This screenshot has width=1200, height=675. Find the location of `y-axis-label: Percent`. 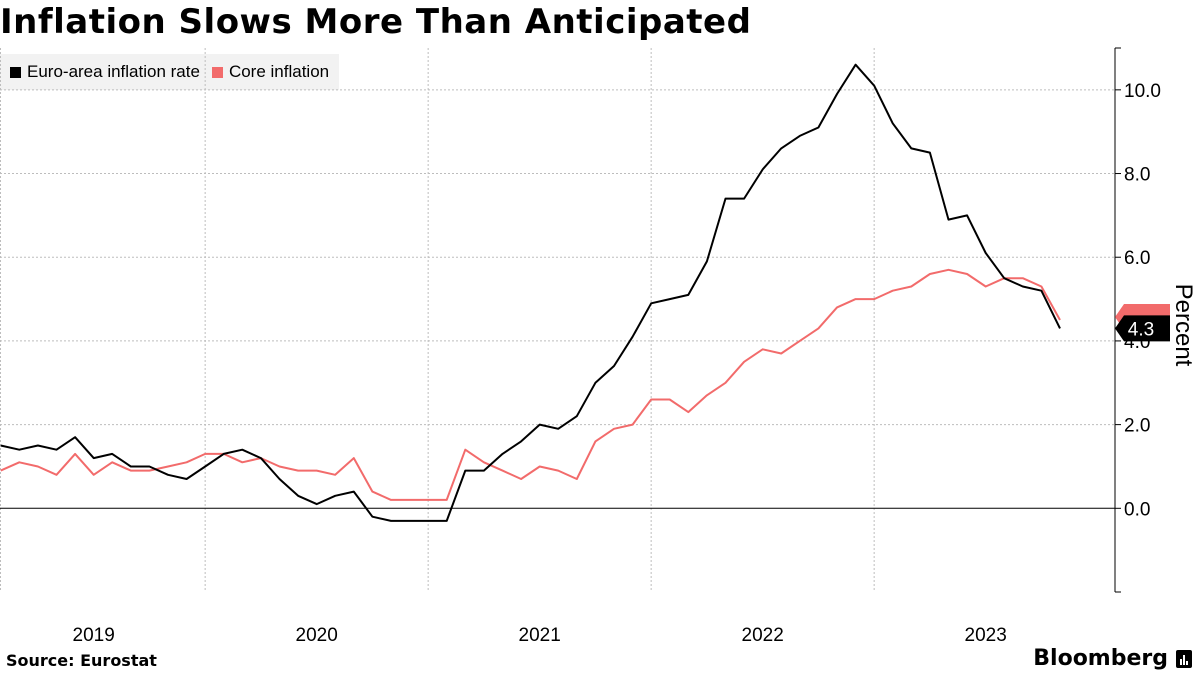

y-axis-label: Percent is located at coordinates (1183, 325).